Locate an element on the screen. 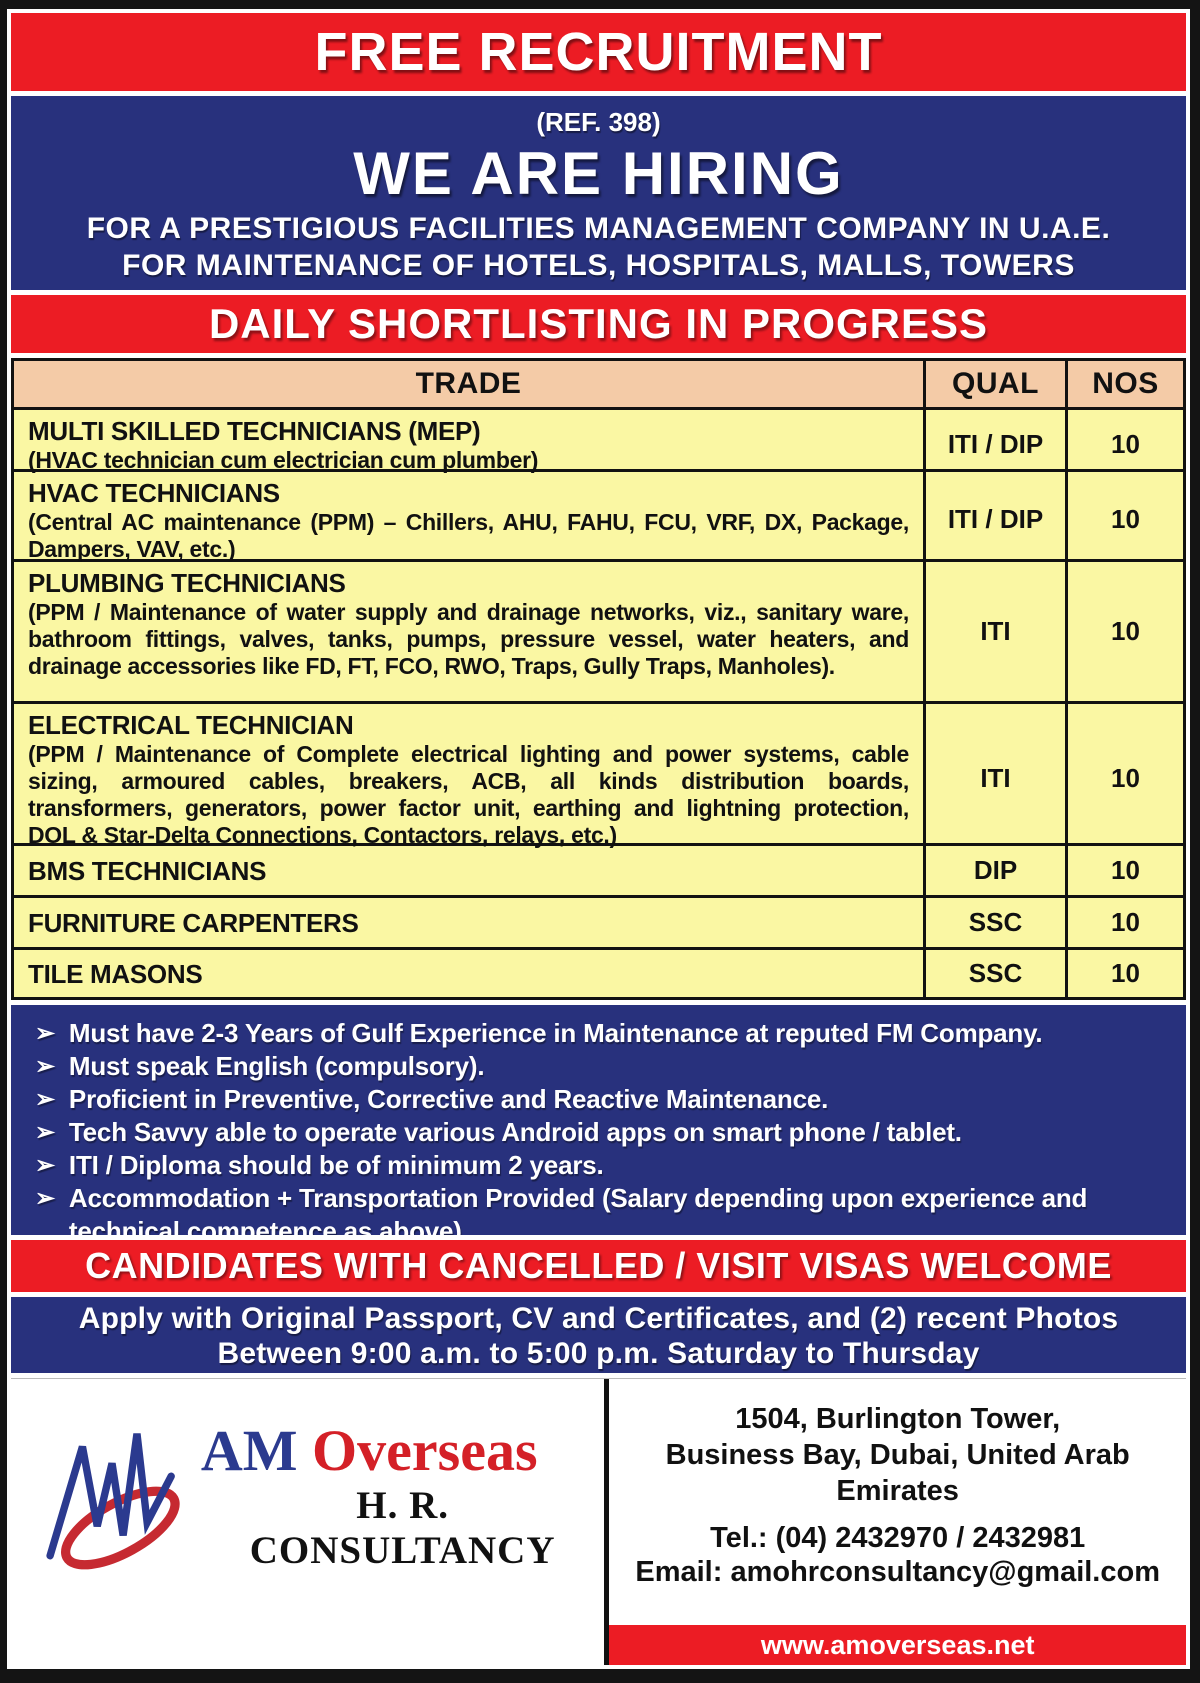 The width and height of the screenshot is (1200, 1683). website-url: www.amoverseas.net is located at coordinates (897, 1644).